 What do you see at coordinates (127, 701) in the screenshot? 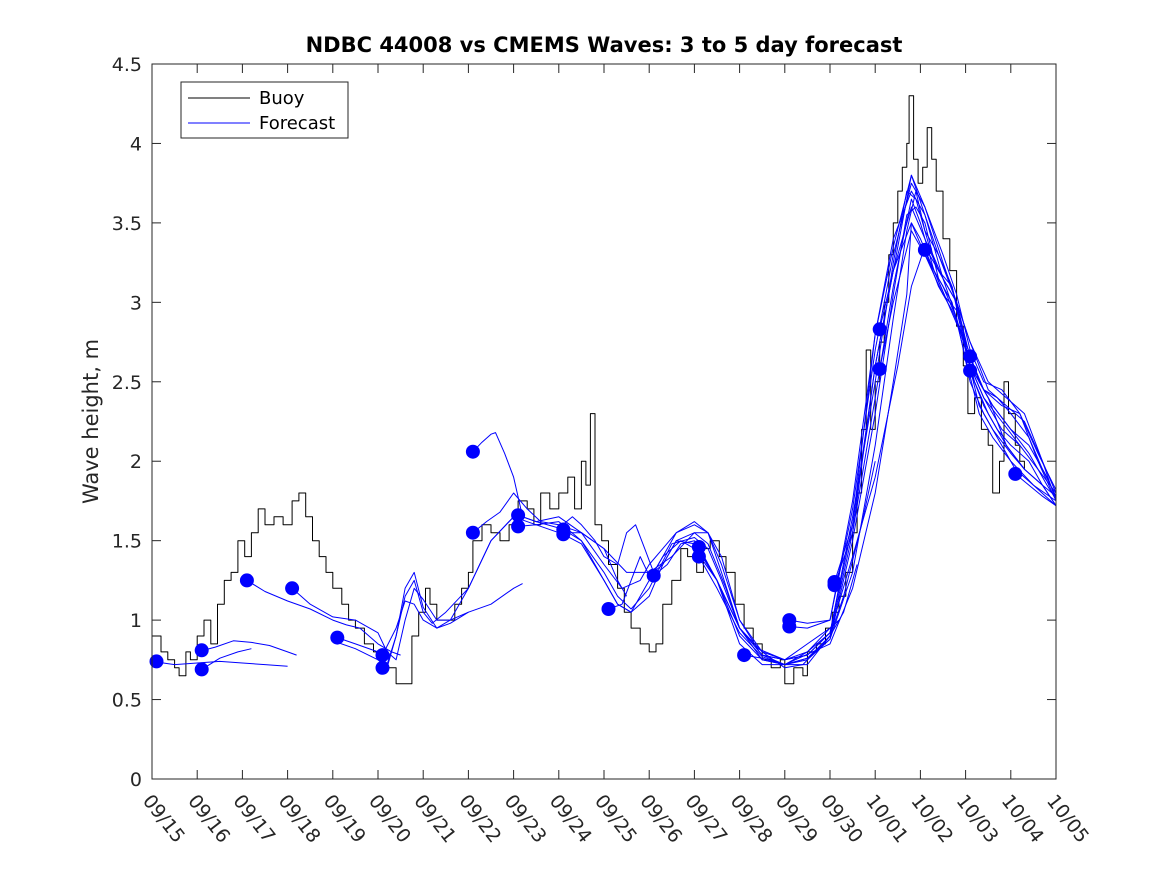
I see `y-tick-label: 0.5` at bounding box center [127, 701].